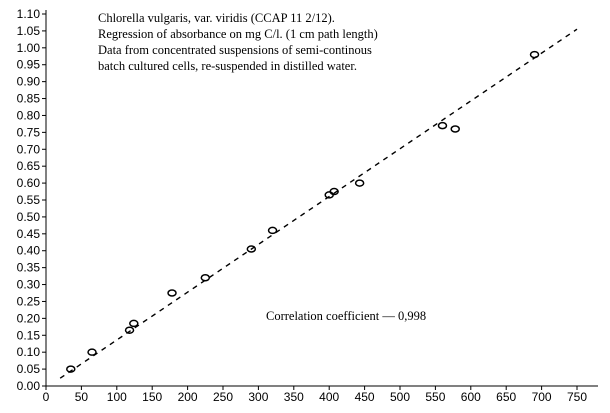  I want to click on x-tick-label: 100, so click(117, 397).